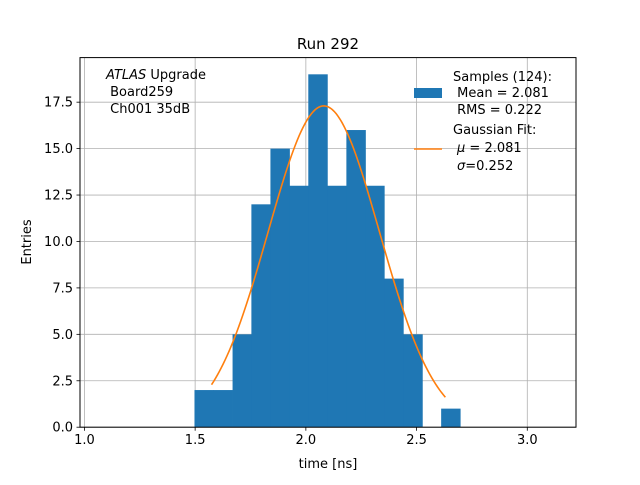 Image resolution: width=640 pixels, height=485 pixels. I want to click on annotation-atlas: ATLAS, so click(125, 75).